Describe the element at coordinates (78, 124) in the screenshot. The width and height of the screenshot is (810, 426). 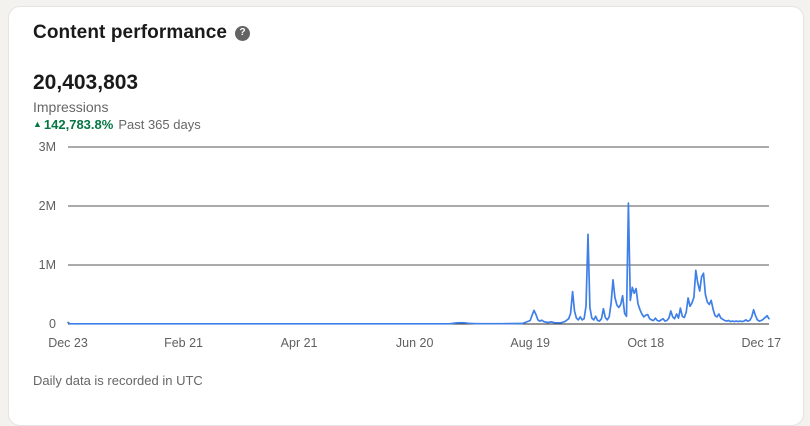
I see `change-percentage: 142,783.8%` at that location.